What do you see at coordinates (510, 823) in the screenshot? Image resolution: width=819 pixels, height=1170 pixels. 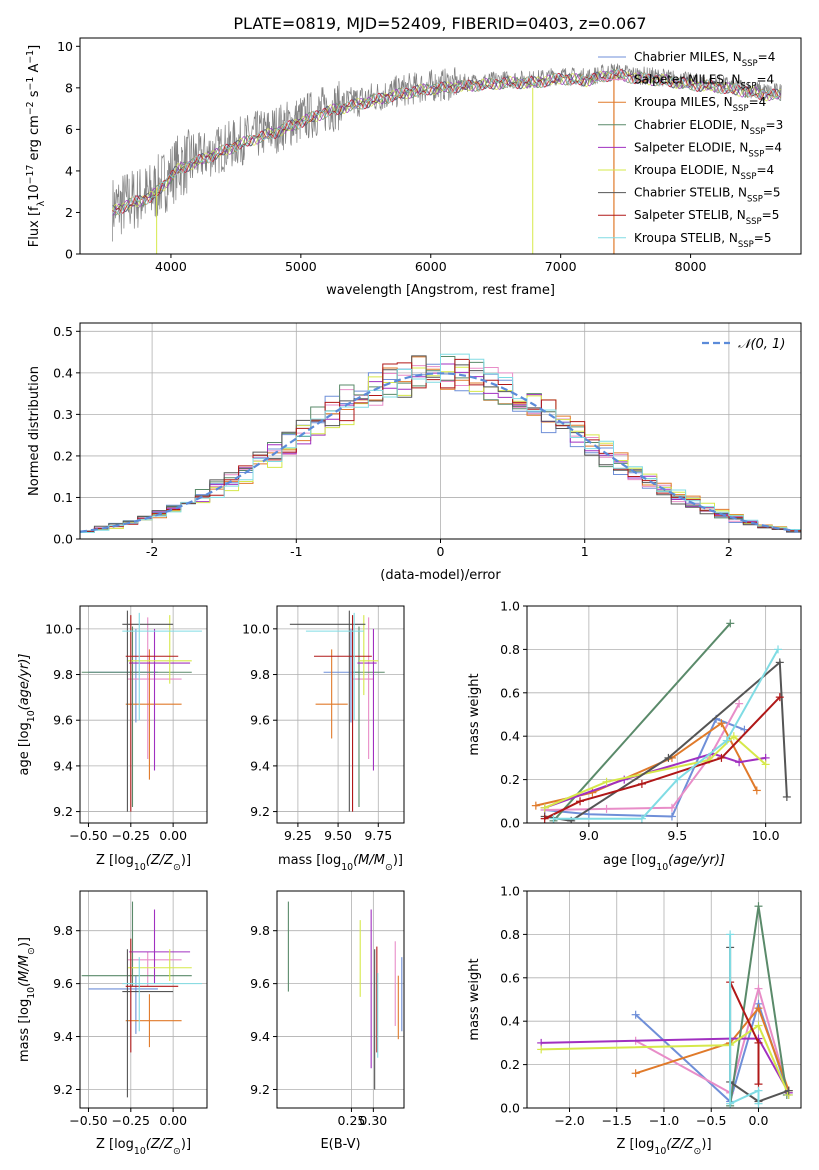 I see `y-tick-label: 0.0` at bounding box center [510, 823].